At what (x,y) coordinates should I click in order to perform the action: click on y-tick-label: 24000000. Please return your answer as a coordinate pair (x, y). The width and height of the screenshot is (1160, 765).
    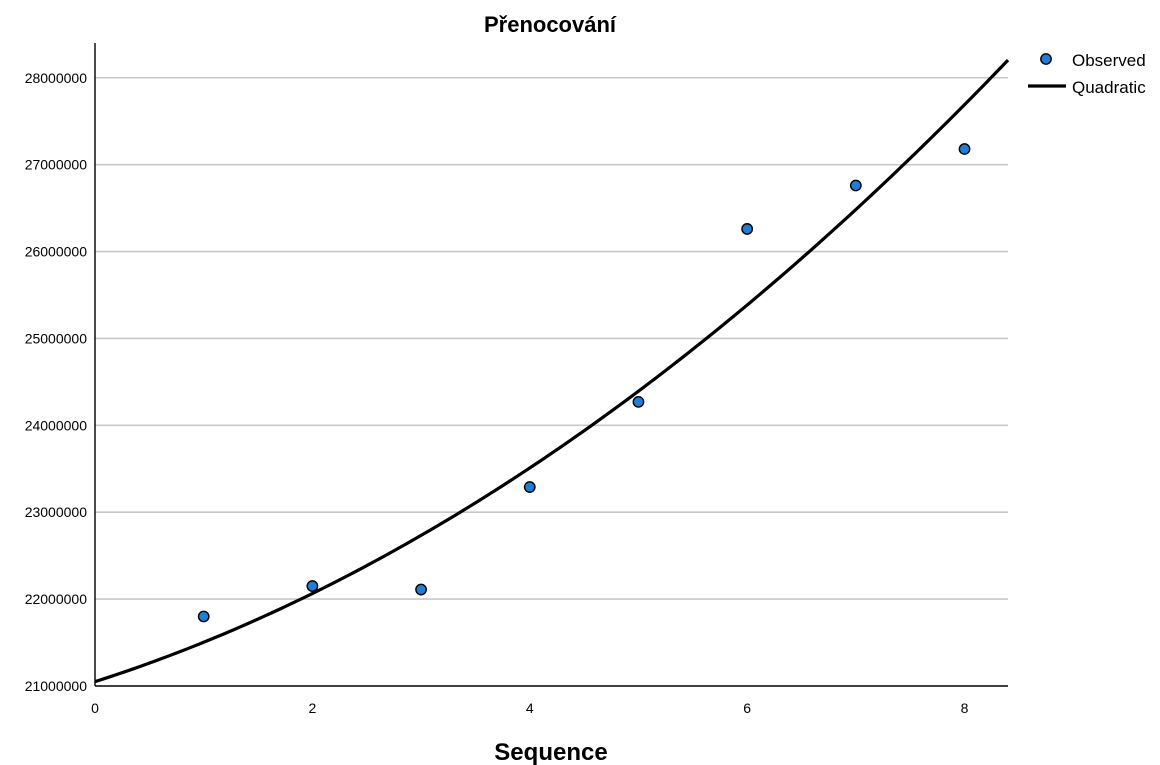
    Looking at the image, I should click on (56, 425).